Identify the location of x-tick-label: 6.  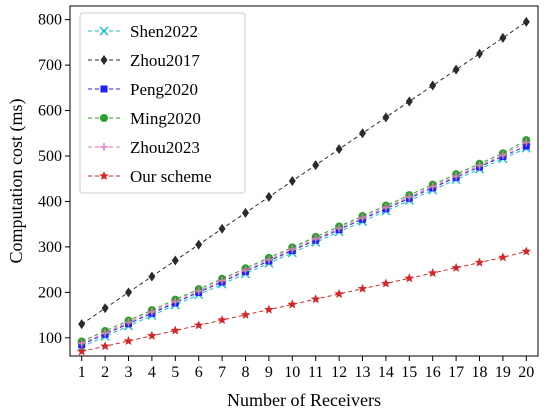
(199, 372).